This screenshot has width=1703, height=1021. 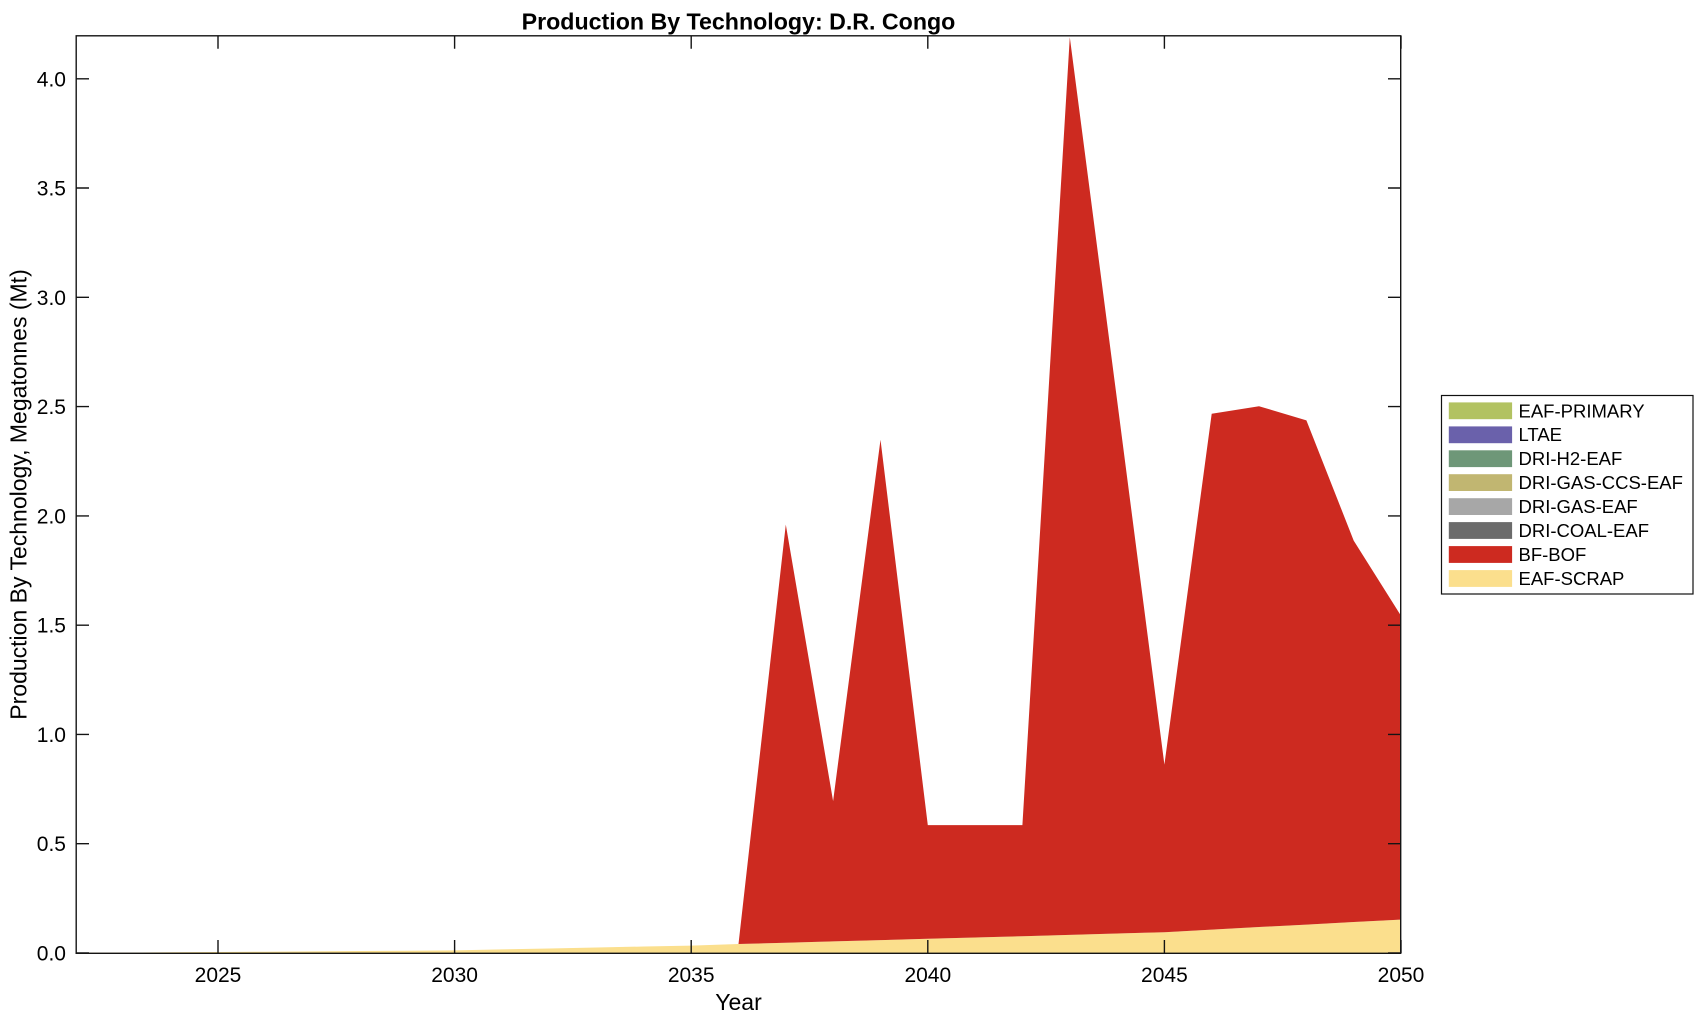 I want to click on svg-text: 2040, so click(x=927, y=975).